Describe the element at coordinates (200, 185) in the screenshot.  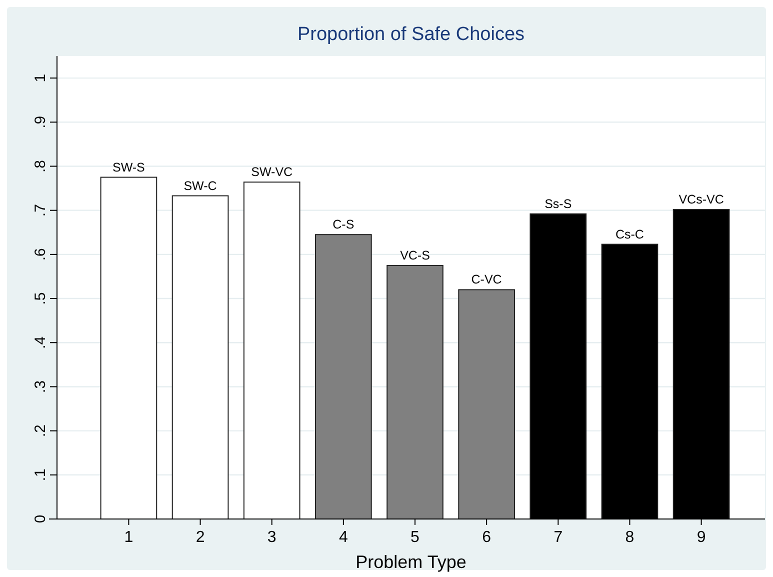
I see `annotation: SW-C` at that location.